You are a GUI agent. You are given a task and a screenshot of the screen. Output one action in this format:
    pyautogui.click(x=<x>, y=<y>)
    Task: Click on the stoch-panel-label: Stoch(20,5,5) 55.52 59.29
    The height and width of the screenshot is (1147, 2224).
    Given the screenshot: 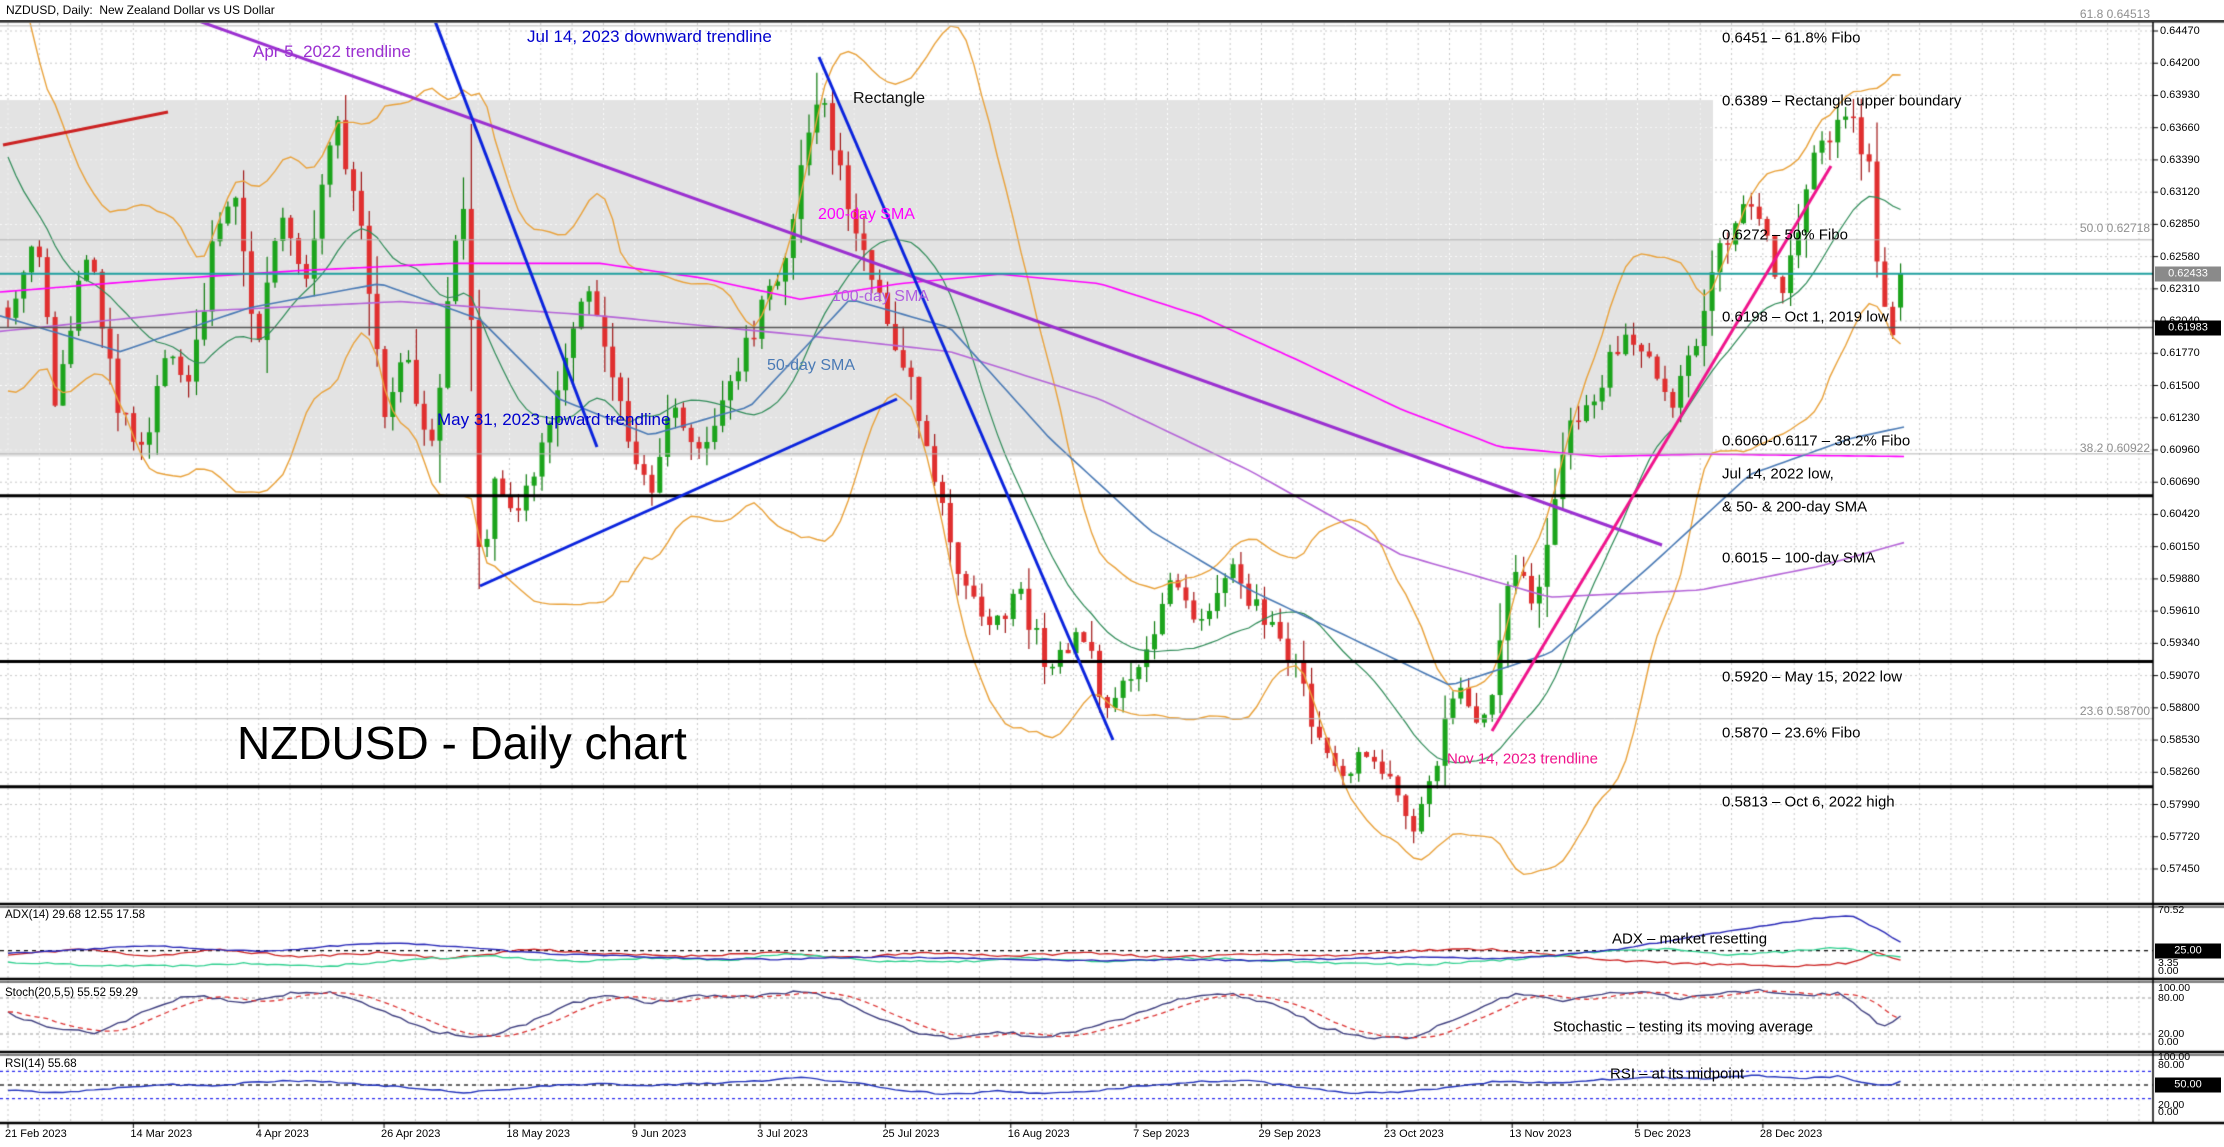 What is the action you would take?
    pyautogui.click(x=71, y=993)
    